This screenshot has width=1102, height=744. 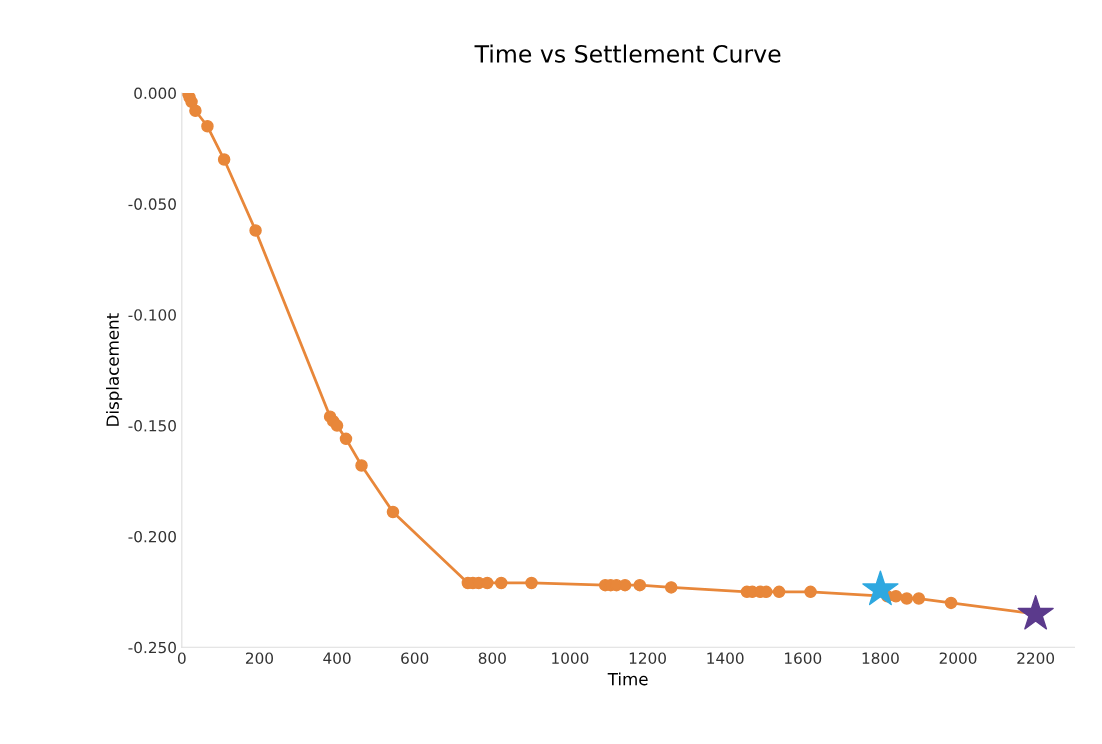 What do you see at coordinates (152, 426) in the screenshot?
I see `y-tick-label: -0.150` at bounding box center [152, 426].